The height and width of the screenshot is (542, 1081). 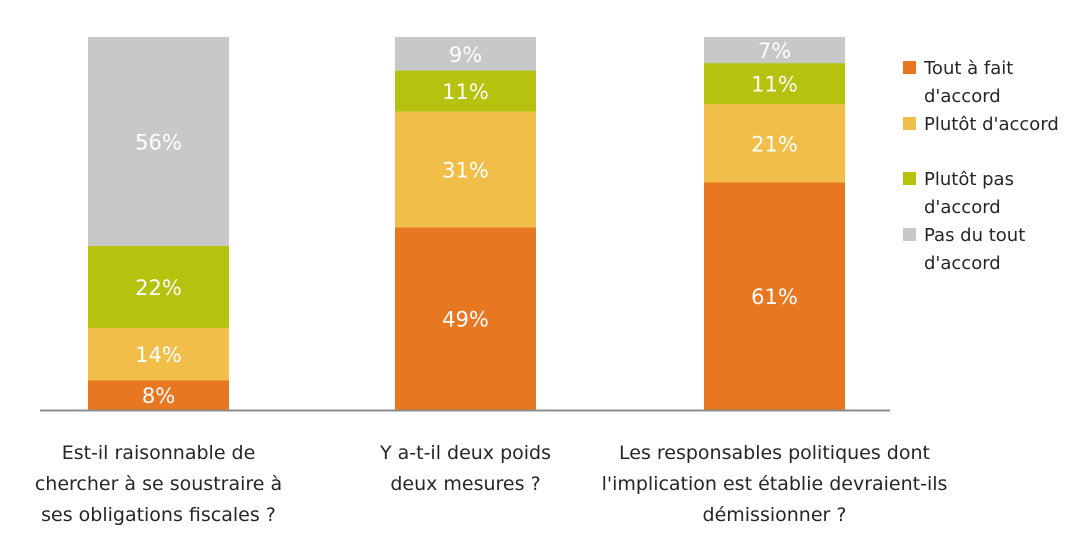 I want to click on data-label-2-4: 9%, so click(x=465, y=55).